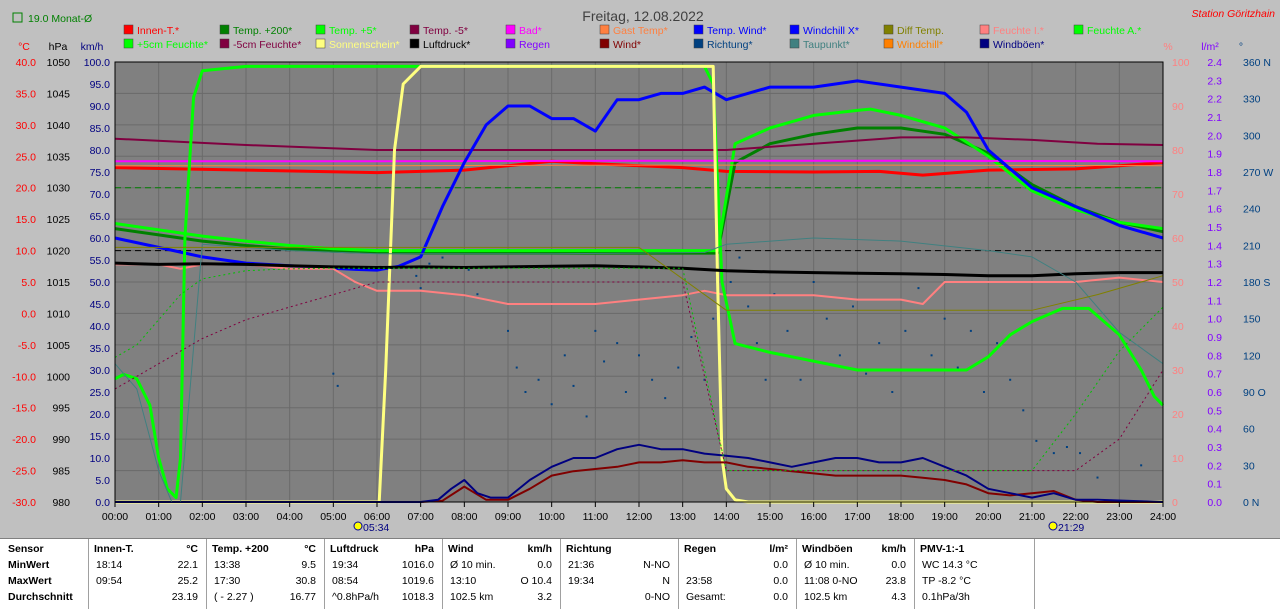  Describe the element at coordinates (1252, 246) in the screenshot. I see `y-tick-direction: 210` at that location.